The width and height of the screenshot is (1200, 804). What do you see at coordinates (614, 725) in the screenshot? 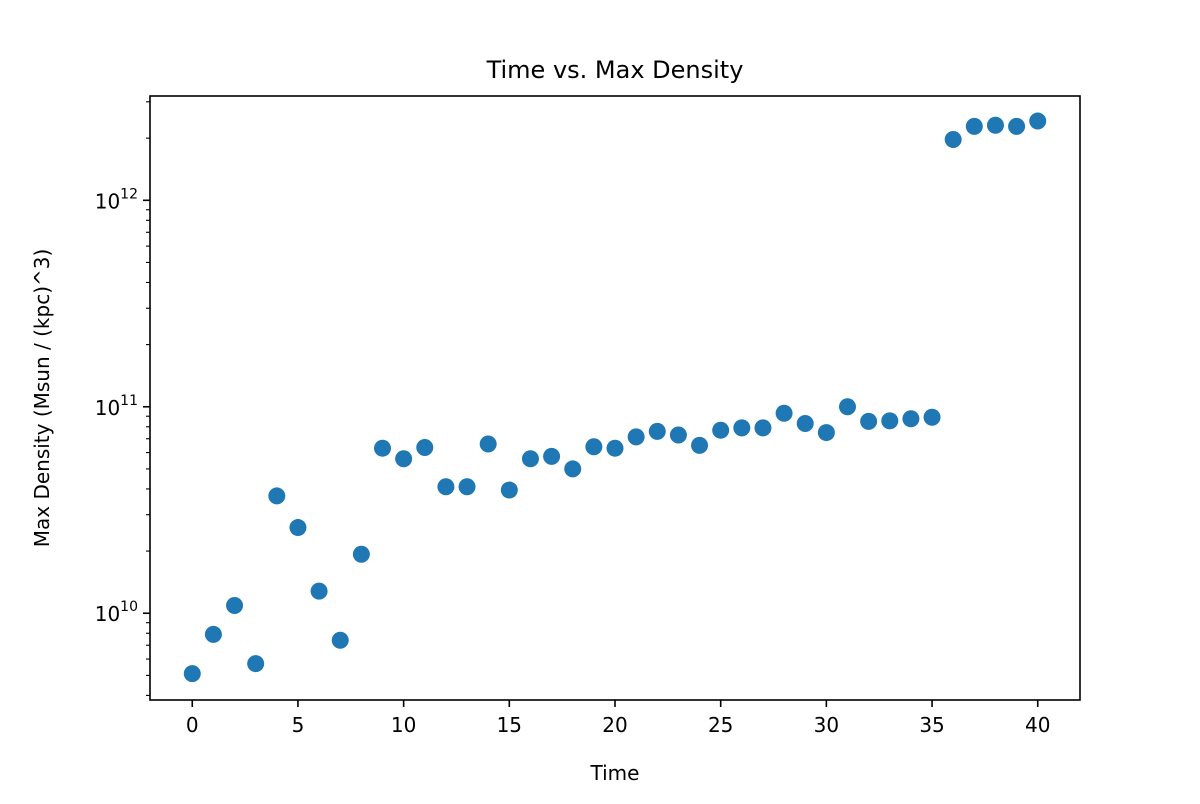
I see `x-tick-label: 20` at bounding box center [614, 725].